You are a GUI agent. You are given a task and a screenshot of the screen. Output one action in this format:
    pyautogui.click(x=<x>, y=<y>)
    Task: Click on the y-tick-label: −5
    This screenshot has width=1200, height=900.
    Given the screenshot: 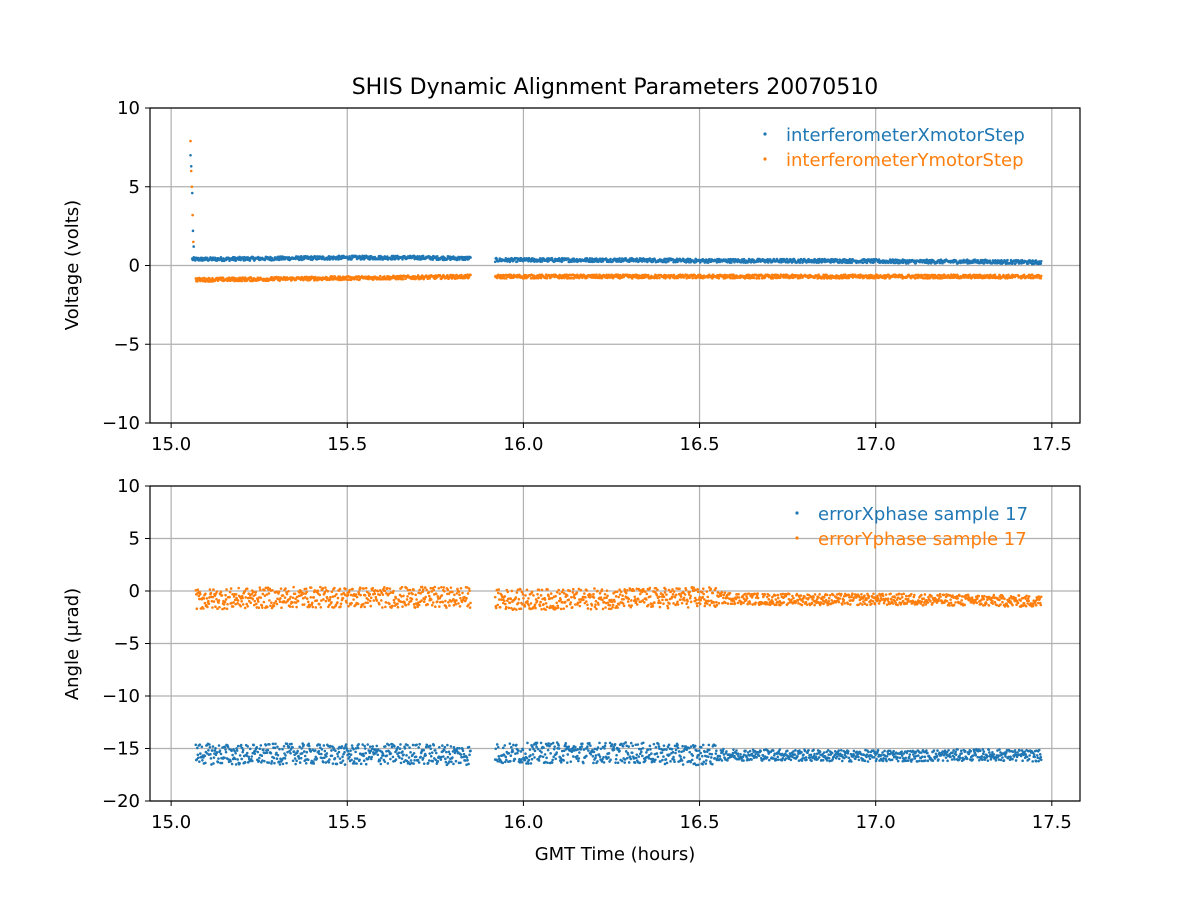 What is the action you would take?
    pyautogui.click(x=126, y=344)
    